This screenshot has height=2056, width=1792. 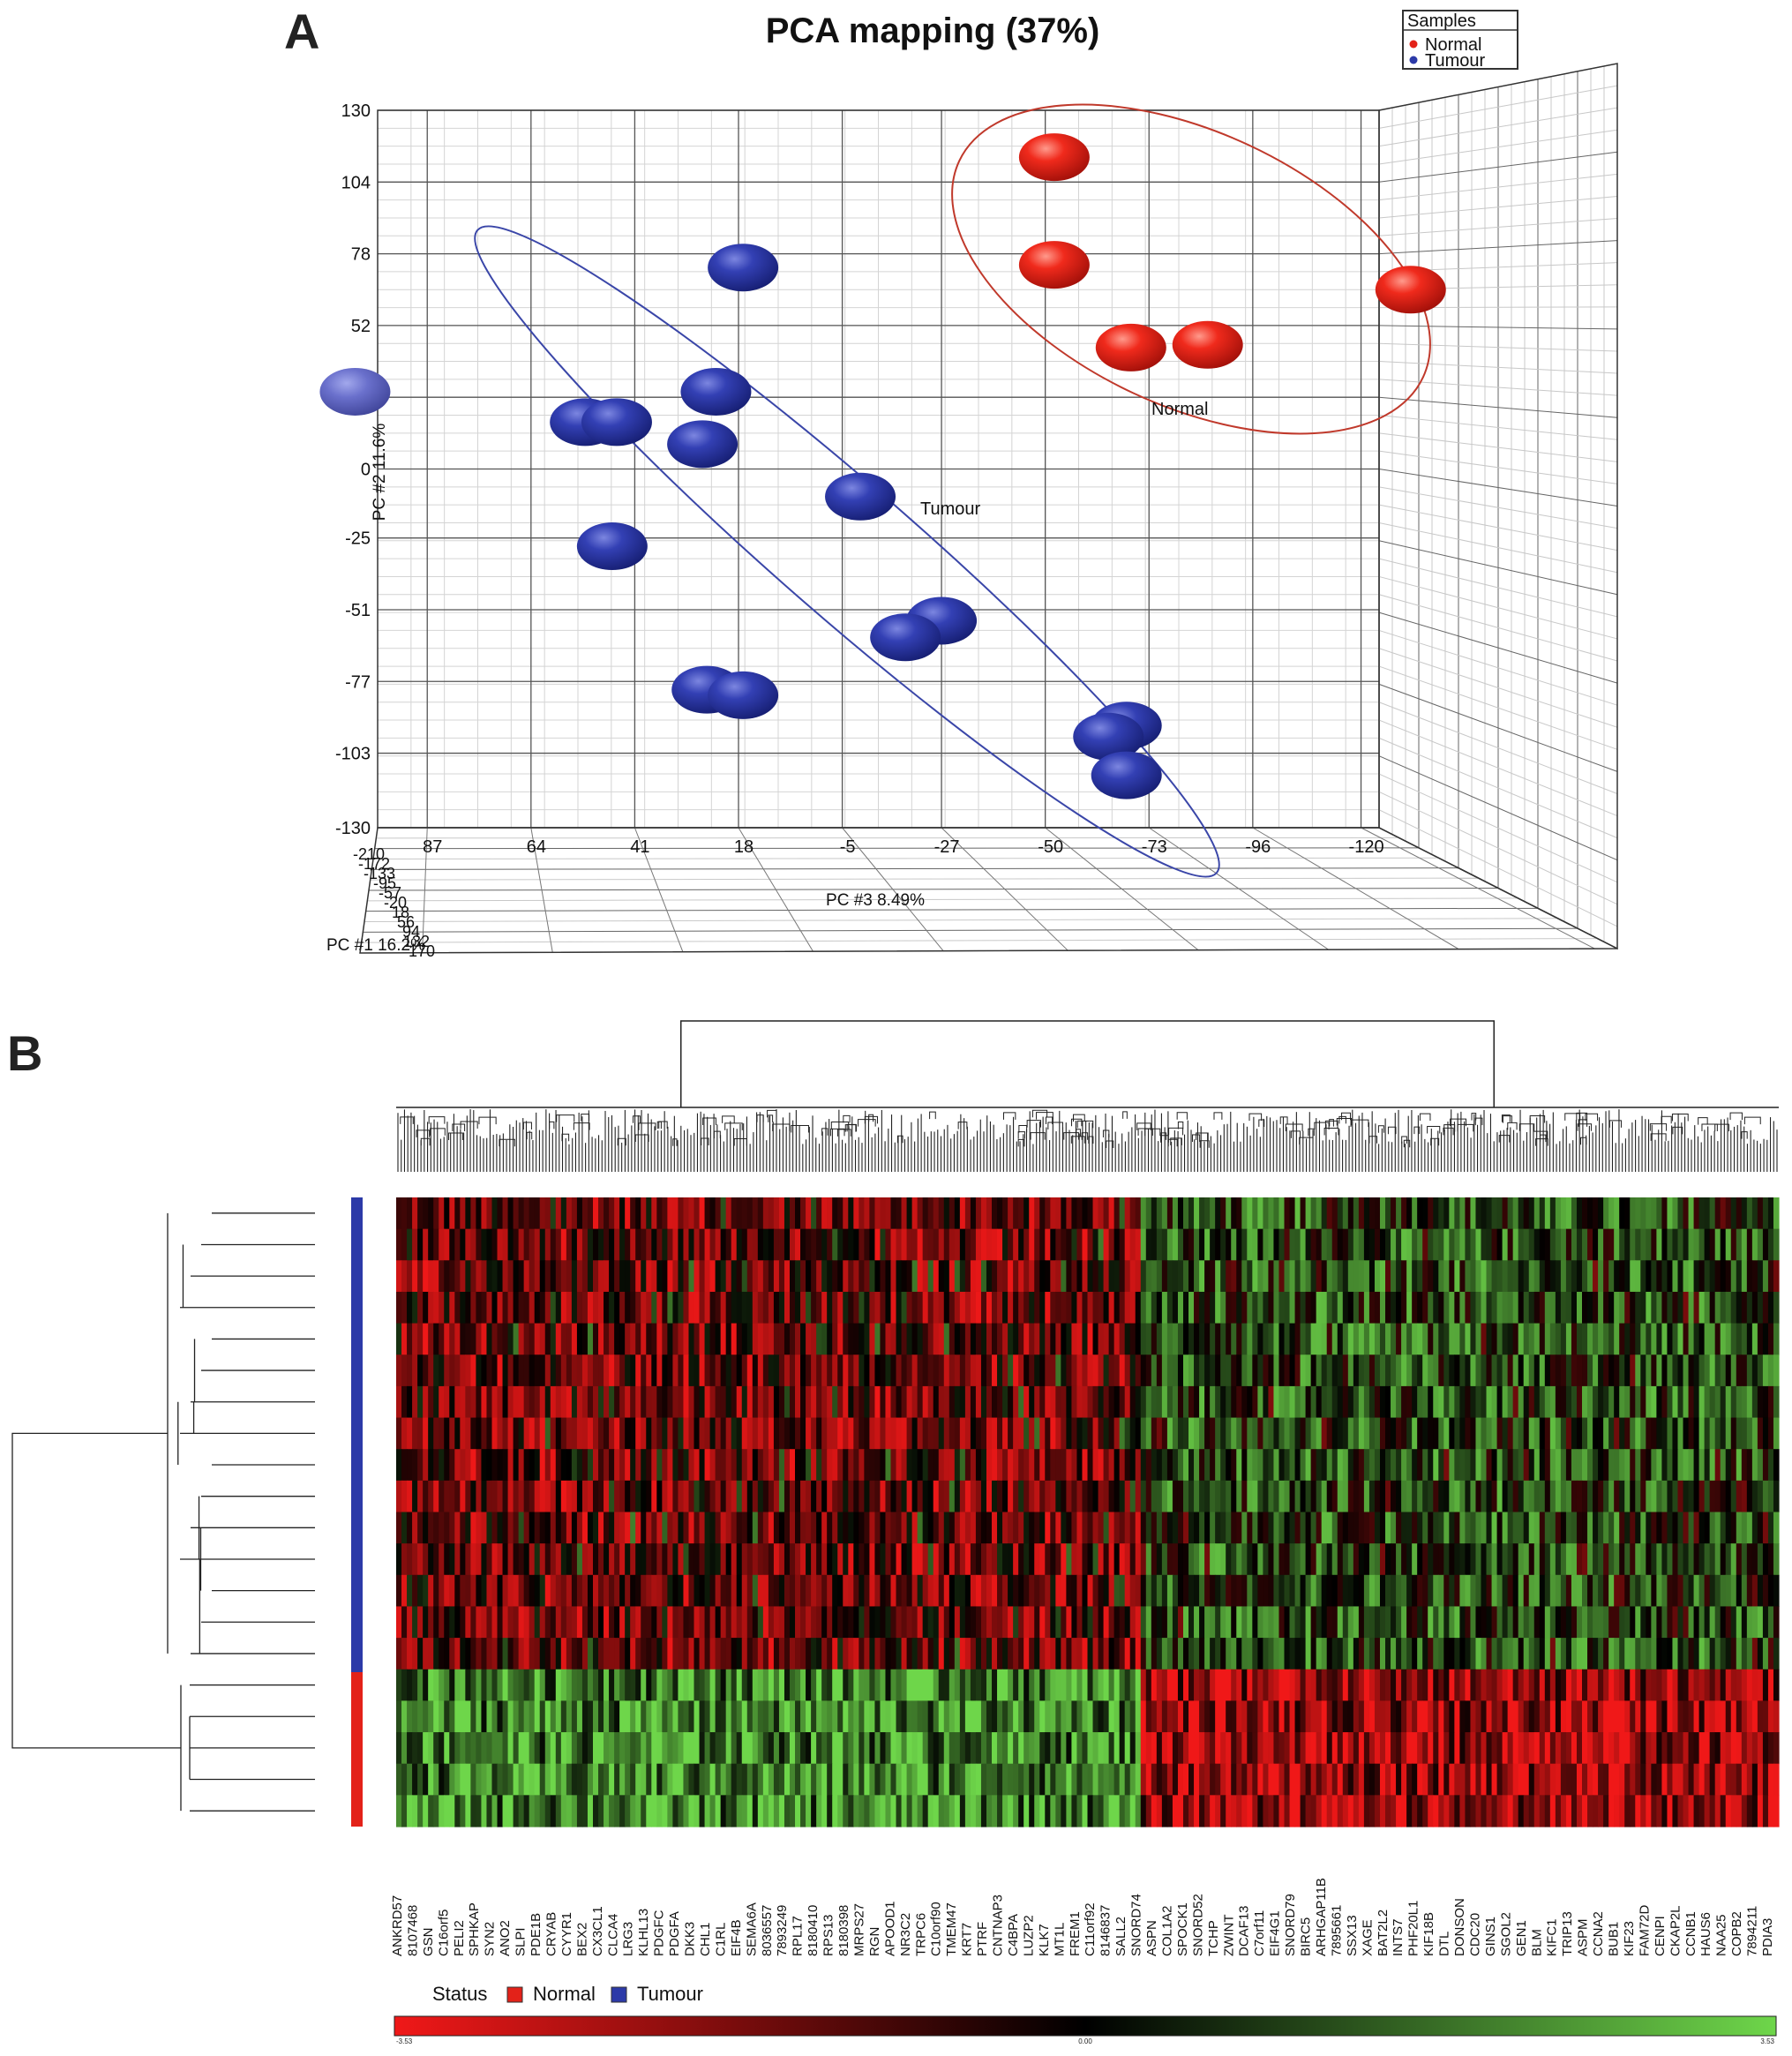 I want to click on floor-grid-line, so click(x=776, y=889).